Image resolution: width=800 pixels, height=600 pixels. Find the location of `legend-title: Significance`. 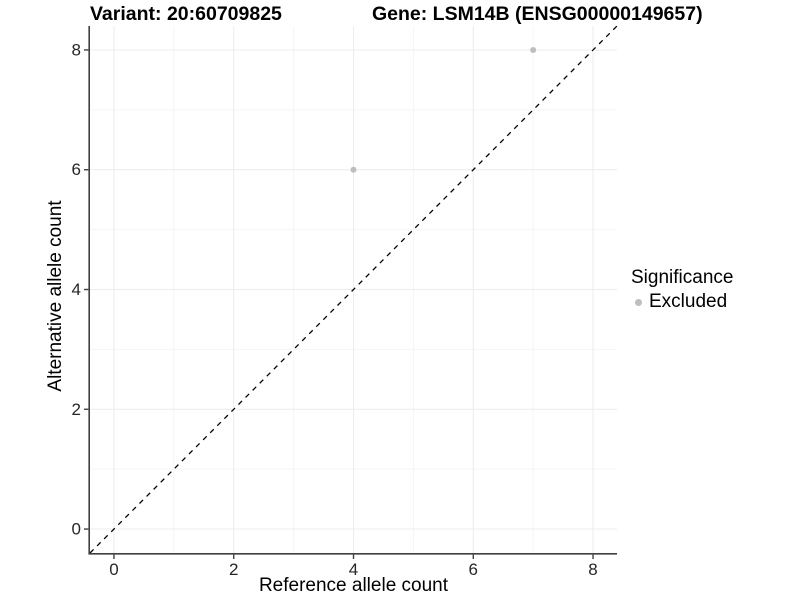

legend-title: Significance is located at coordinates (682, 277).